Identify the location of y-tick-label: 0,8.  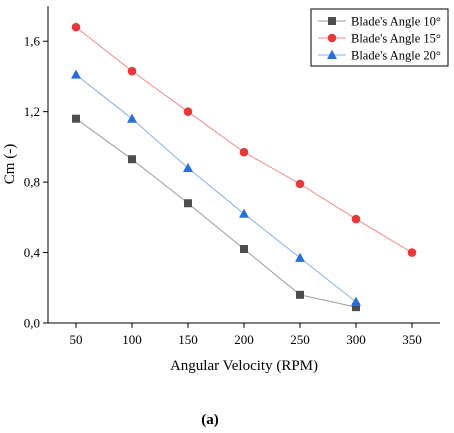
(32, 182).